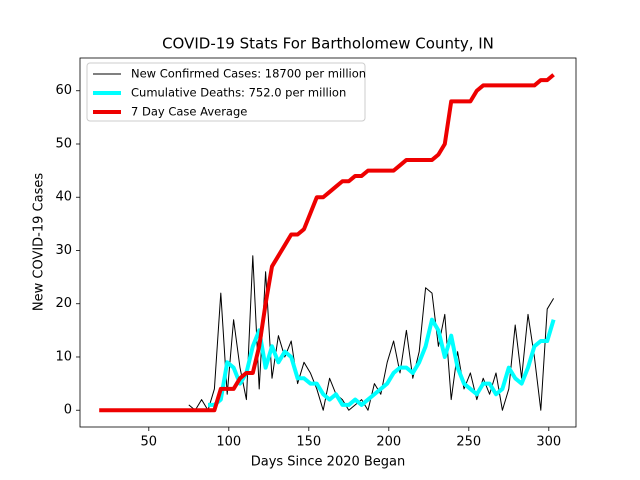  I want to click on legend-label: Cumulative Deaths: 752.0 per million, so click(238, 93).